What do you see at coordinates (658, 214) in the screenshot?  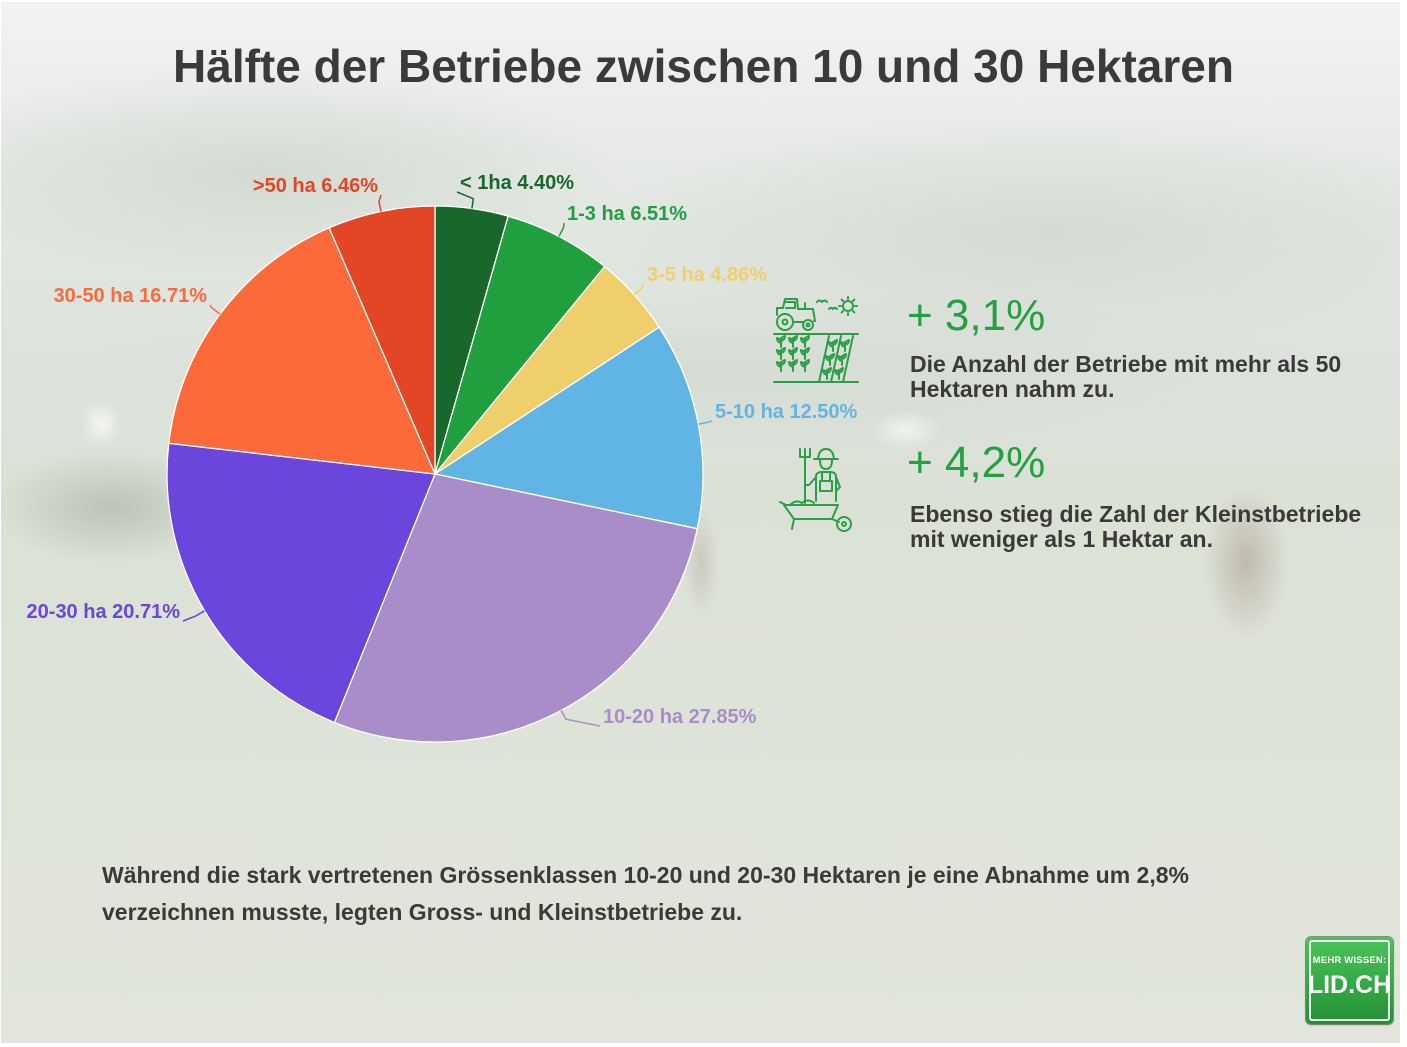 I see `slice-label-value: 6.51%` at bounding box center [658, 214].